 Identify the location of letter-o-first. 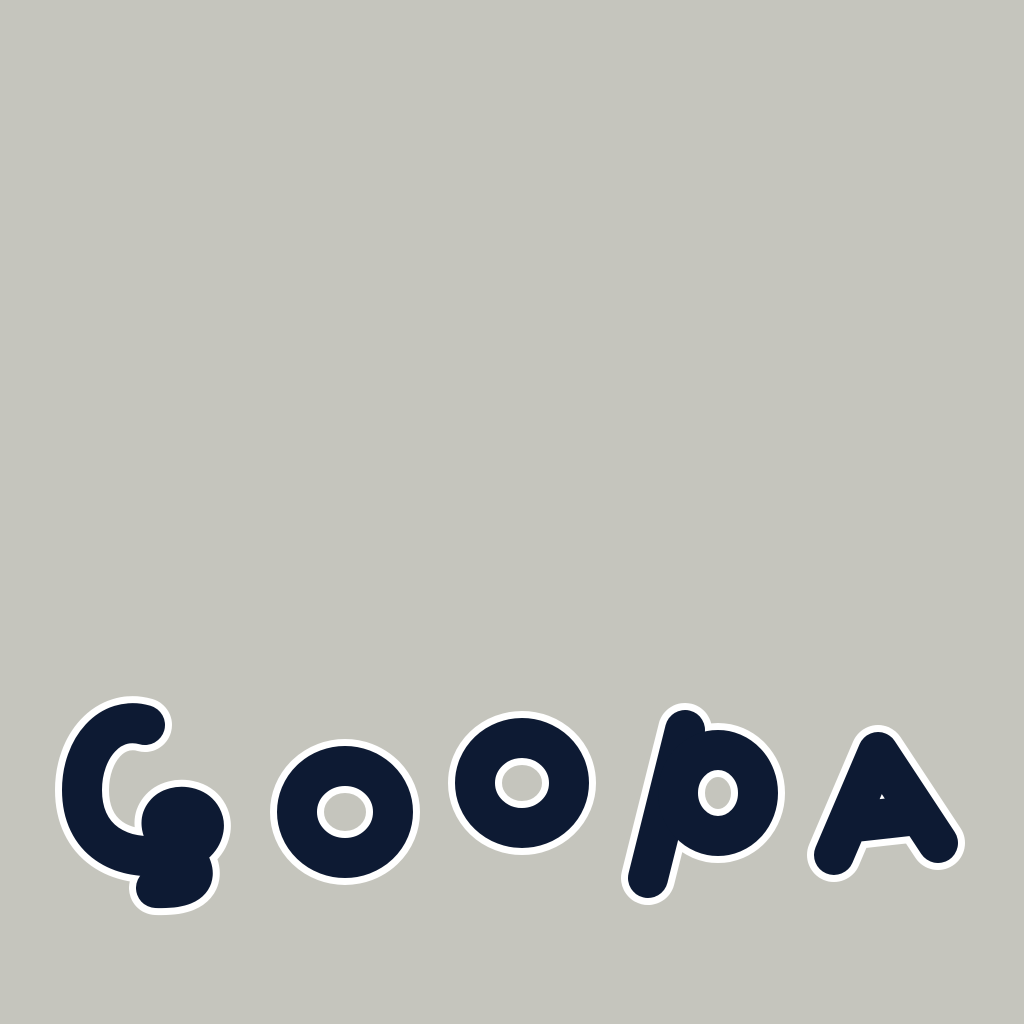
(345, 812).